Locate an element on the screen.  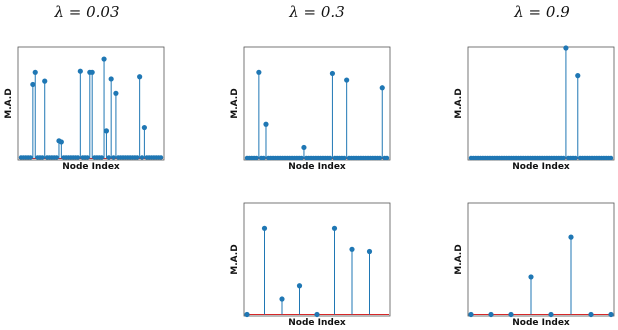
subplot-2: Node Index M.A.D is located at coordinates (310, 109).